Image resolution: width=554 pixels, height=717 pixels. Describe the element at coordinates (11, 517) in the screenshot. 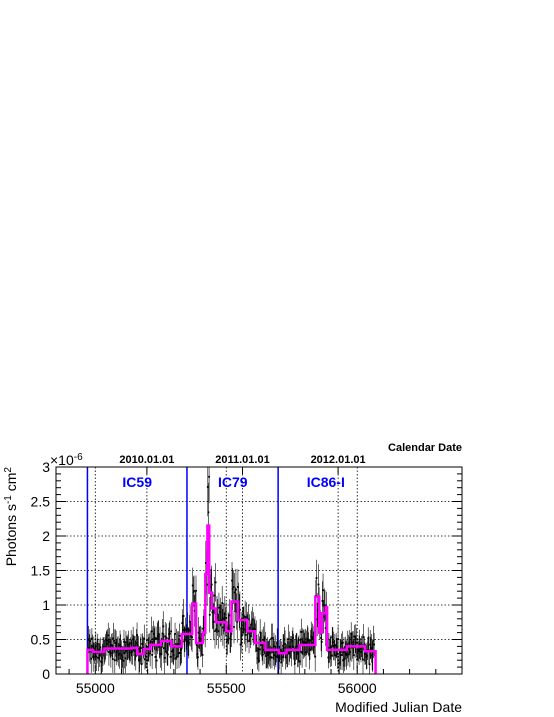

I see `y-axis-title: Photons s-1 cm2` at that location.